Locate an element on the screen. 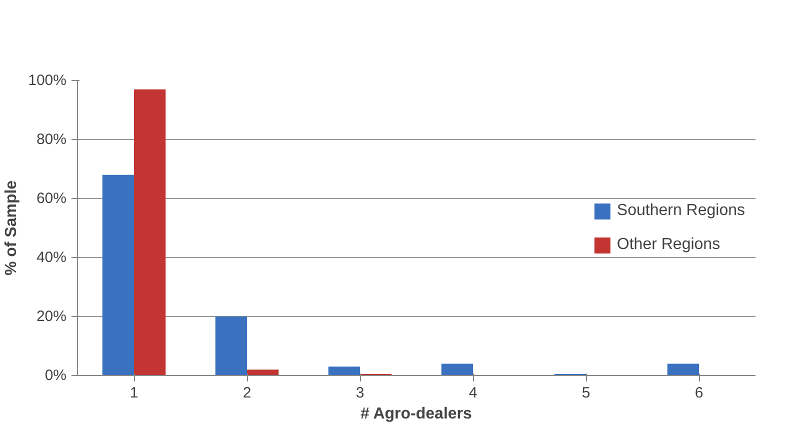 This screenshot has width=790, height=432. x-tick-label: 3 is located at coordinates (360, 393).